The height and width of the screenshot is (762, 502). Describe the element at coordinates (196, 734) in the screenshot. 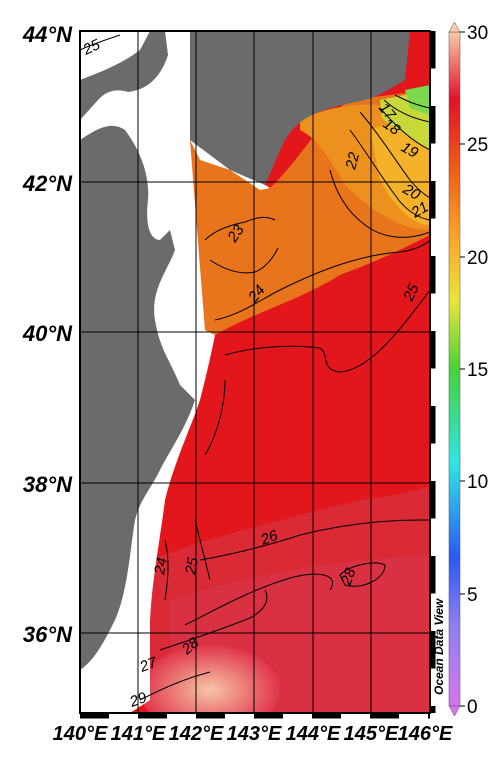

I see `lon-label-142e: 142°E` at that location.